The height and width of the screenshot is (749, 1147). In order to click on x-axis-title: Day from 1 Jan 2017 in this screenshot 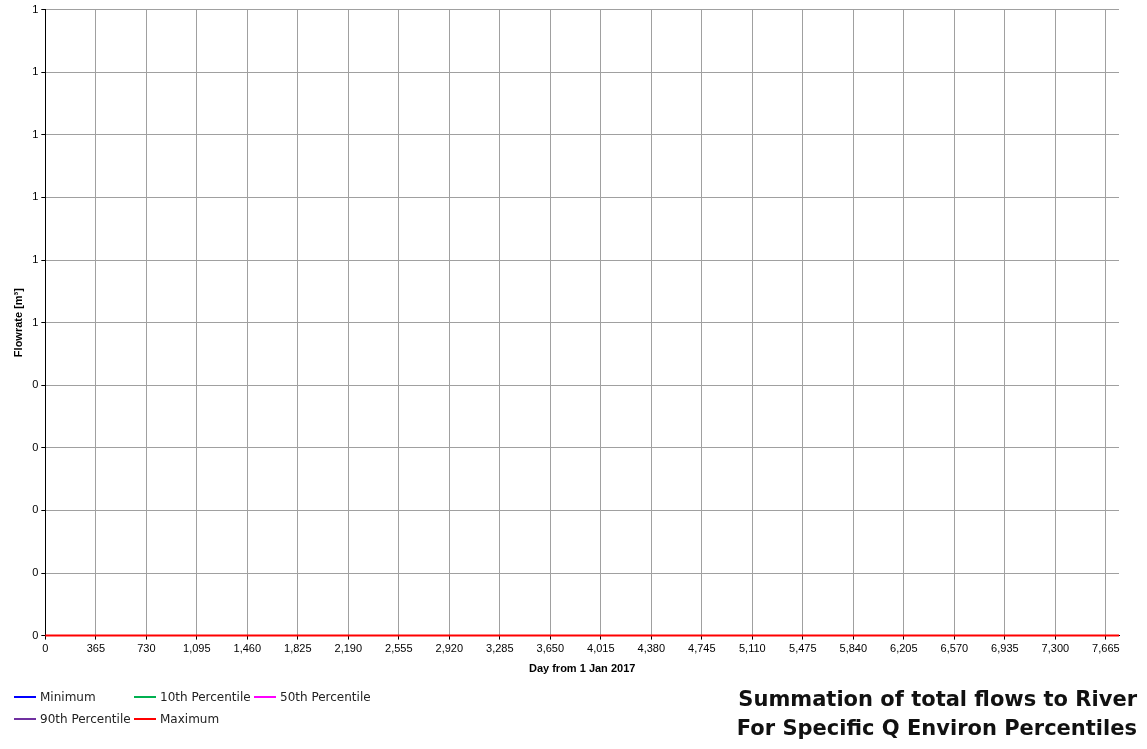, I will do `click(582, 668)`.